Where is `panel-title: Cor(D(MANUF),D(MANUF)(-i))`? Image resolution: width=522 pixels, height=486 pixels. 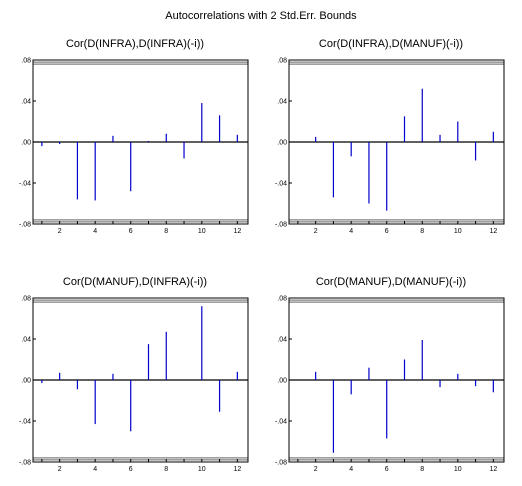
panel-title: Cor(D(MANUF),D(MANUF)(-i)) is located at coordinates (391, 282).